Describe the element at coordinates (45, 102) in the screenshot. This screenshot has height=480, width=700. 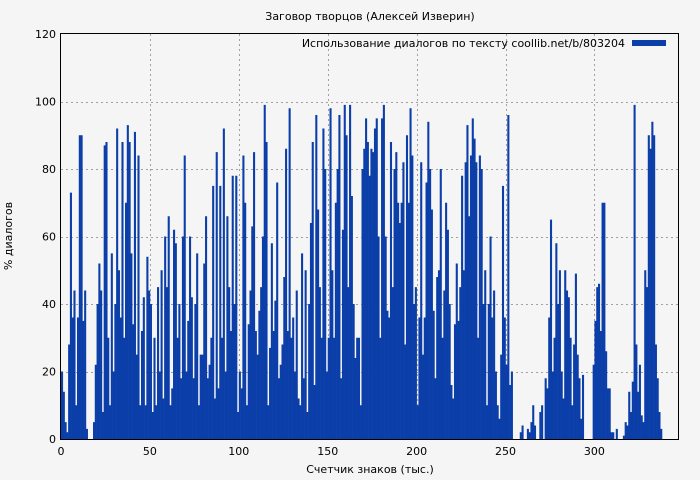
I see `y-tick-label: 100` at that location.